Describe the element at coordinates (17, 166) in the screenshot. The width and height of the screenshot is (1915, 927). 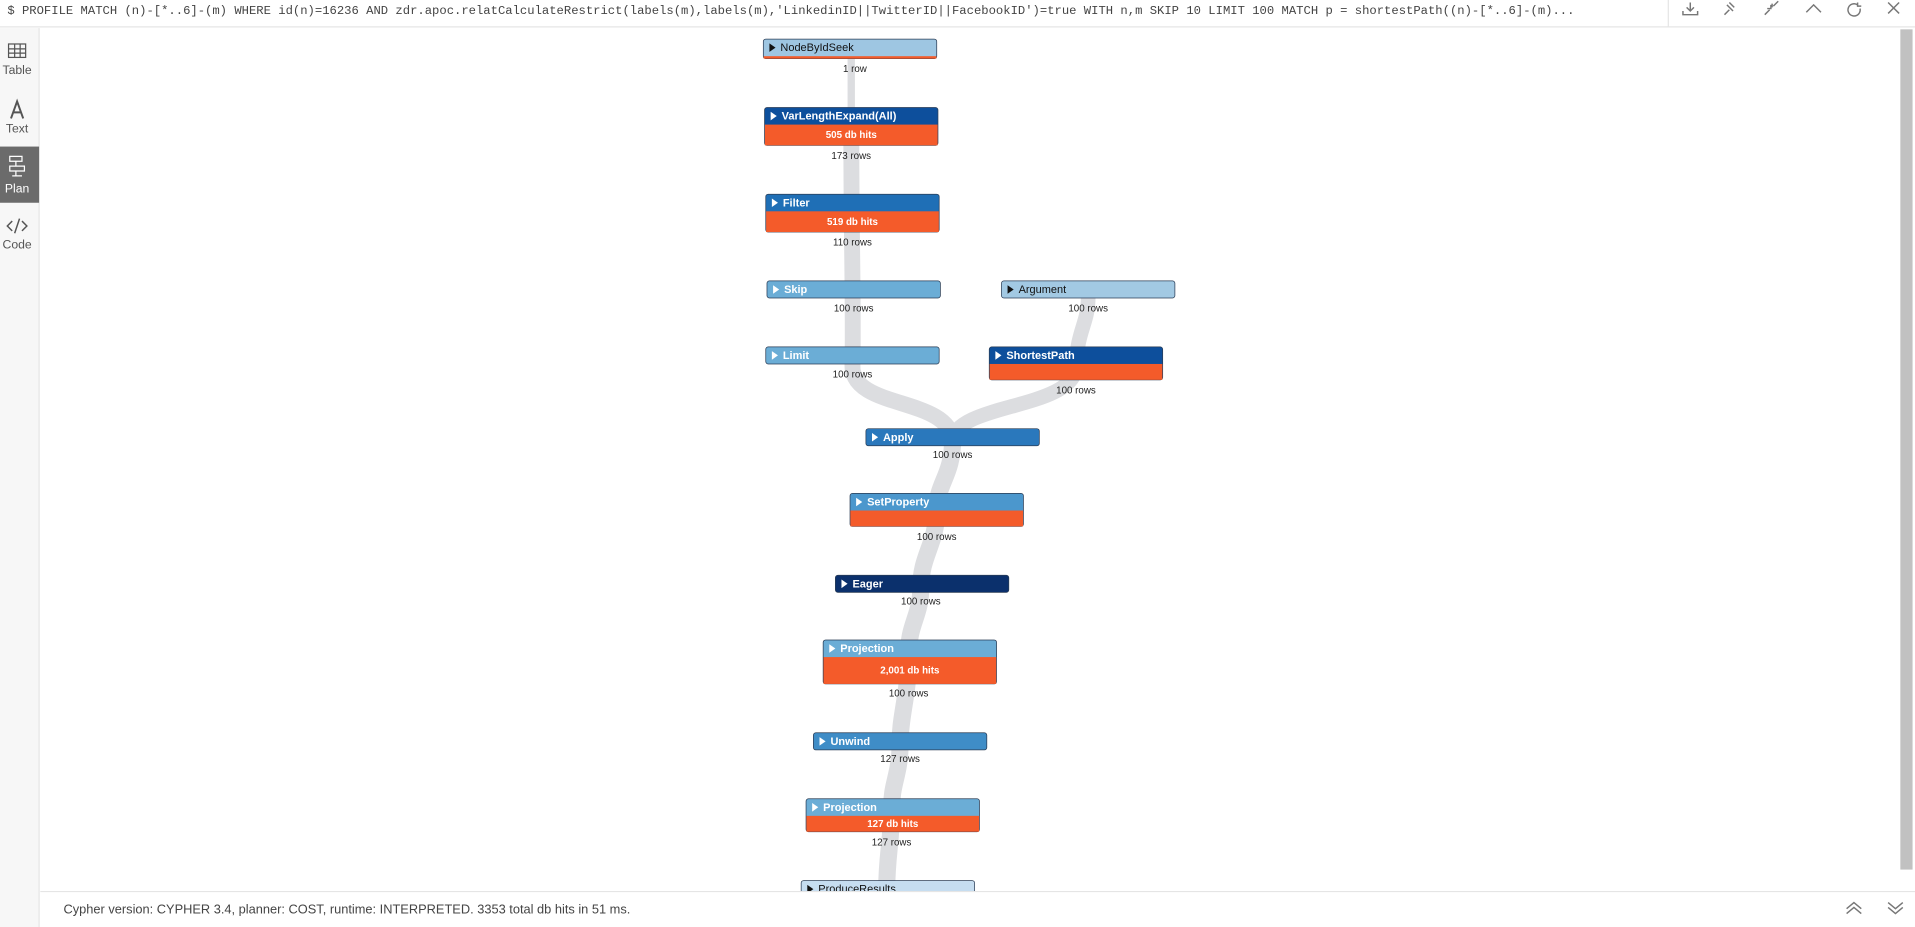
I see `plan-icon` at that location.